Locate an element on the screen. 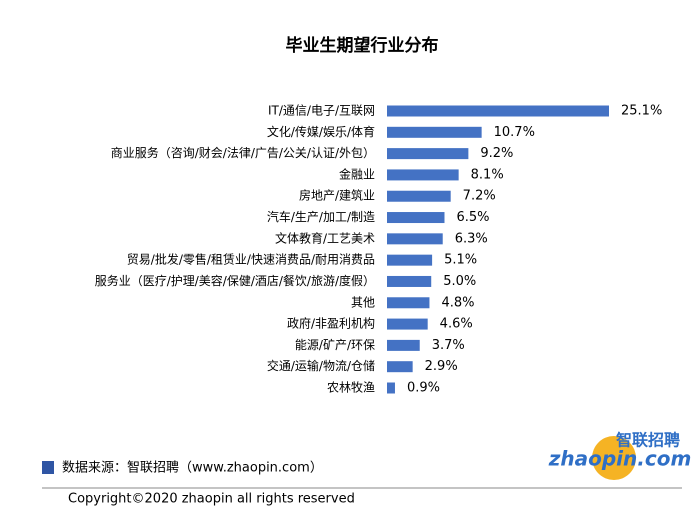  category-label: 服务业（医疗/护理/美容/保健/酒店/餐饮/旅游/度假） is located at coordinates (235, 280).